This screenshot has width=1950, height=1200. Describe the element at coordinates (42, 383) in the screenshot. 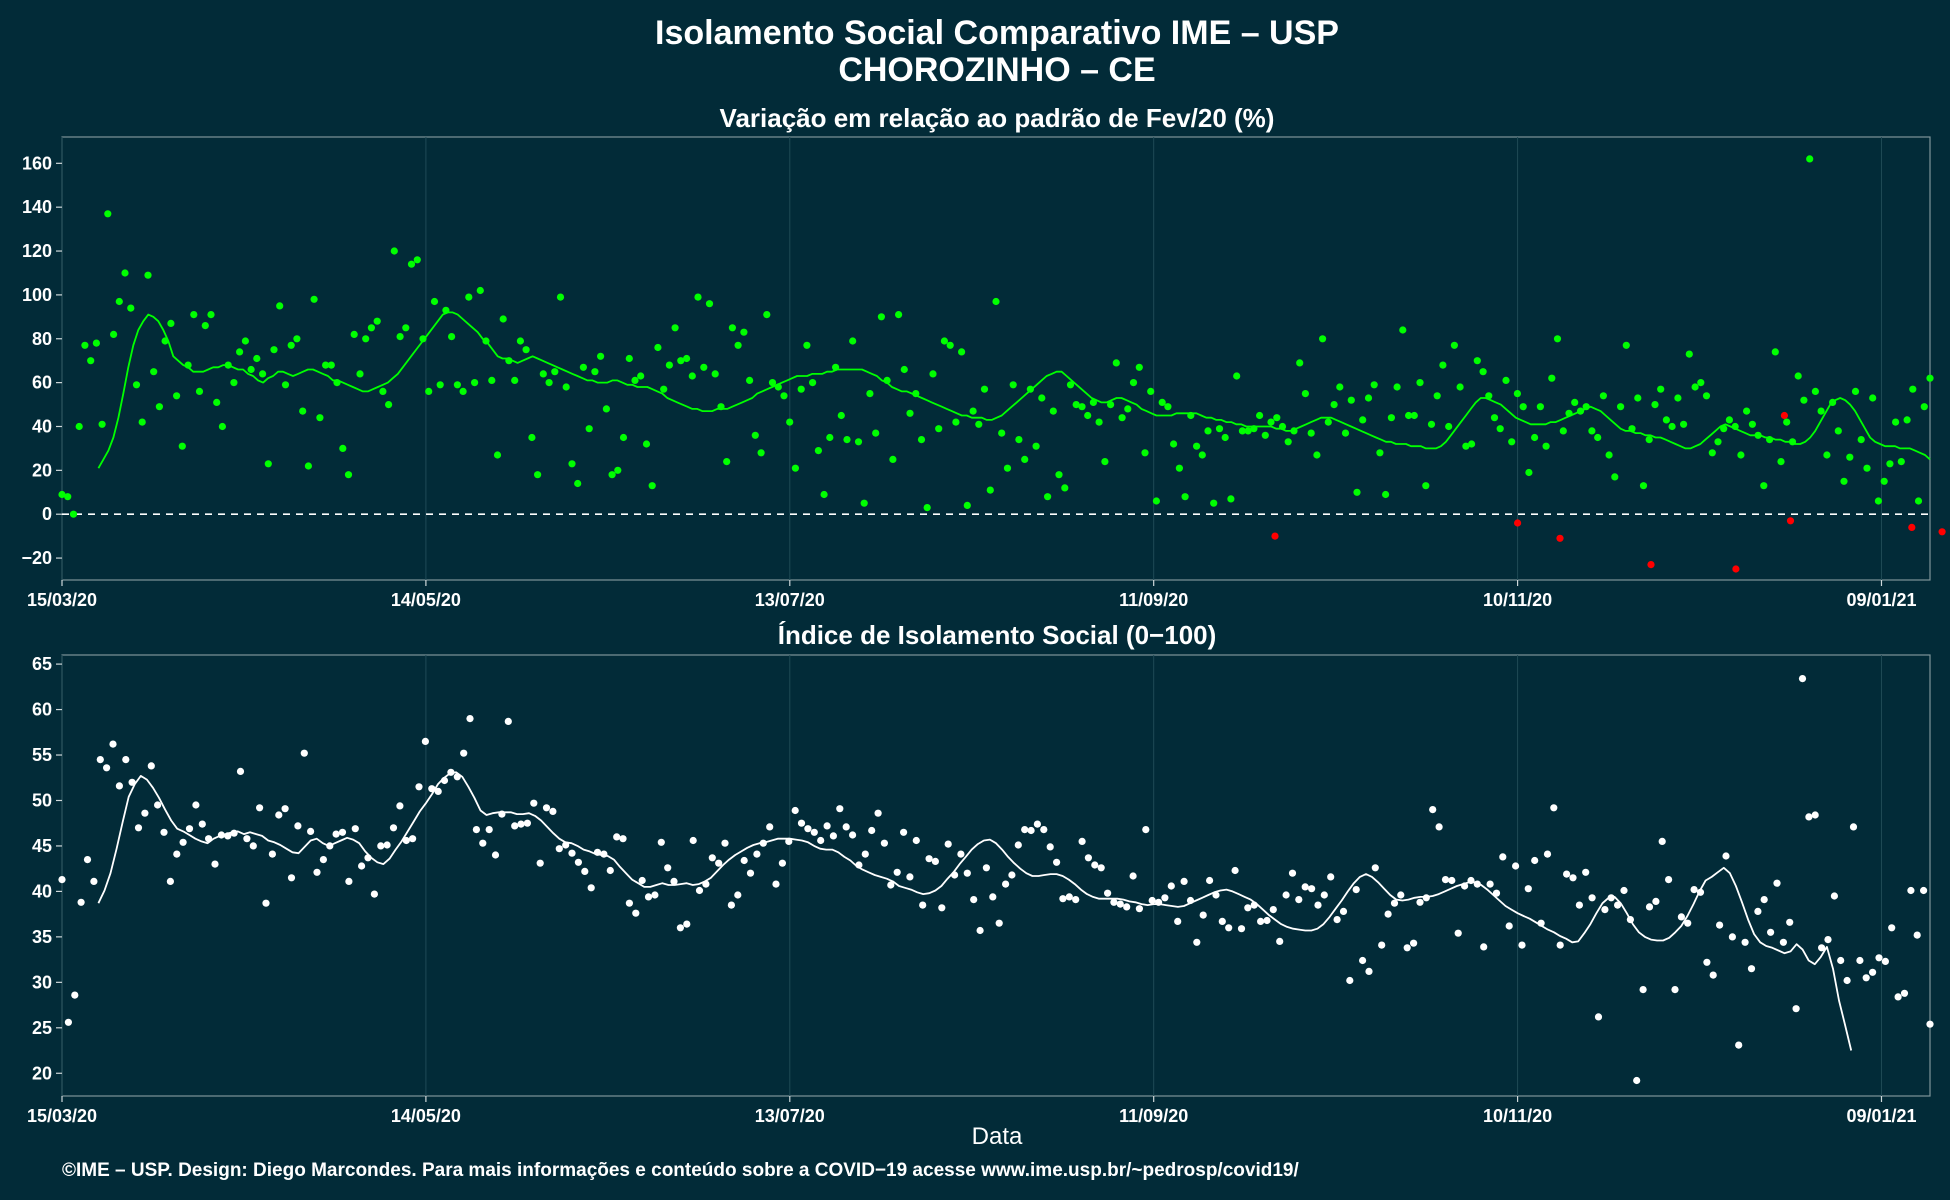

I see `y-tick-label: 60` at that location.